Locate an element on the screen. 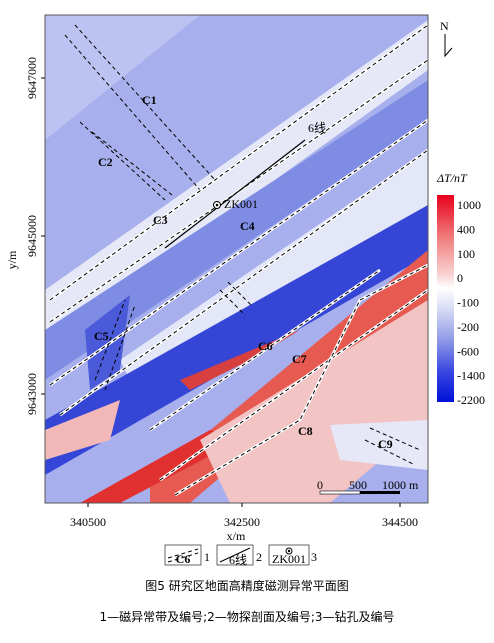 The image size is (494, 643). x-tick-label: 340500 is located at coordinates (88, 522).